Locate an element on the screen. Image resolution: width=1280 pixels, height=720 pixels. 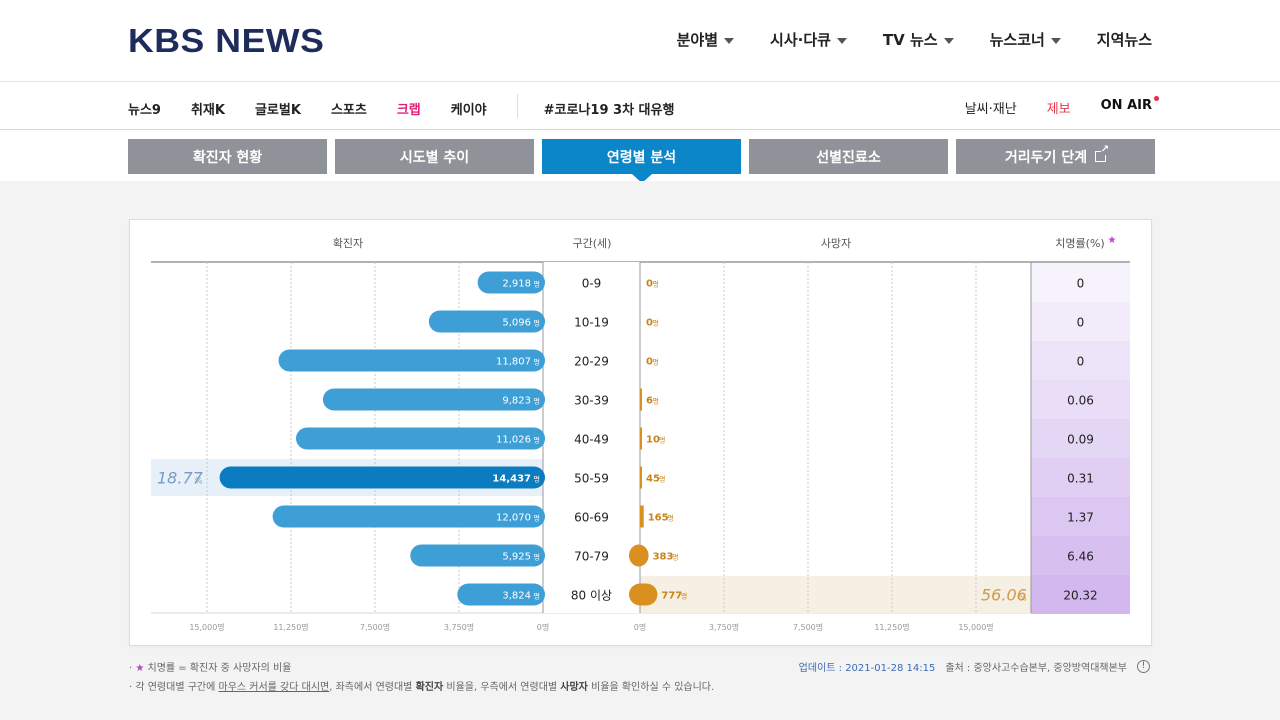
kbs-news-logo: KBS NEWS is located at coordinates (226, 40).